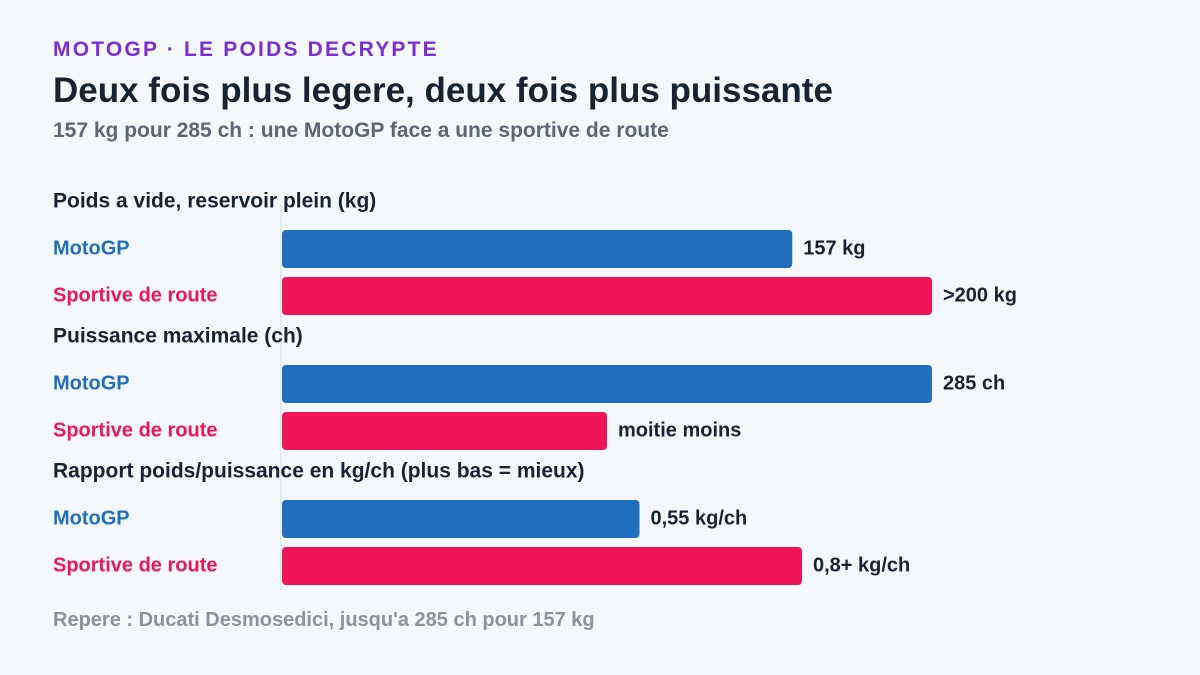 The width and height of the screenshot is (1200, 675). Describe the element at coordinates (214, 201) in the screenshot. I see `group-title: Poids a vide, reservoir plein (kg)` at that location.